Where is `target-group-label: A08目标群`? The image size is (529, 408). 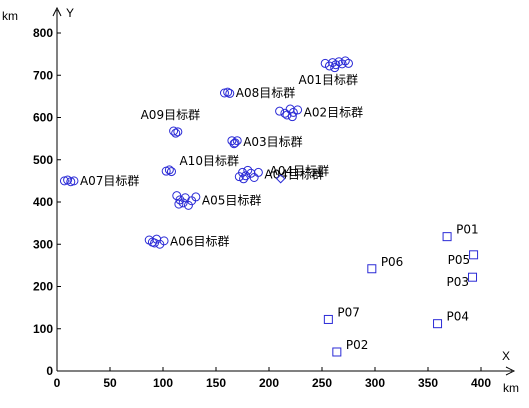
target-group-label: A08目标群 is located at coordinates (265, 93).